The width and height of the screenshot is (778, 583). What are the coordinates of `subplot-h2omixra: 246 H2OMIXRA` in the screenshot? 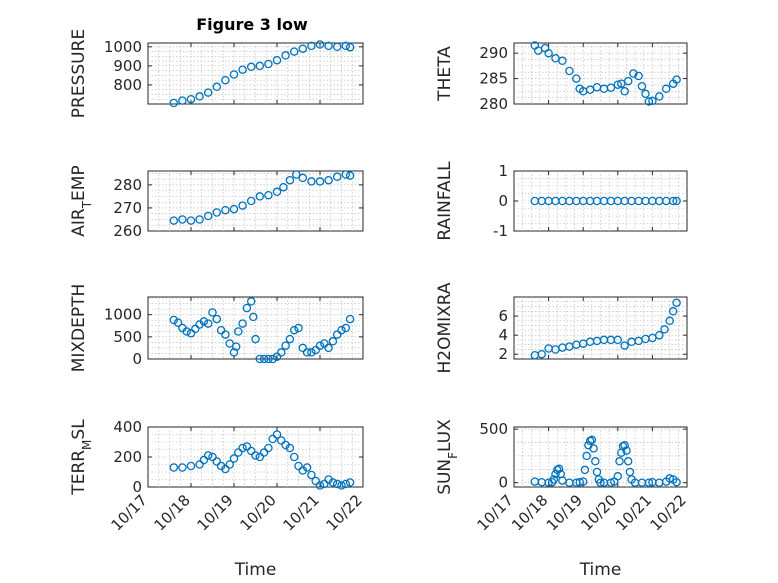 It's located at (561, 328).